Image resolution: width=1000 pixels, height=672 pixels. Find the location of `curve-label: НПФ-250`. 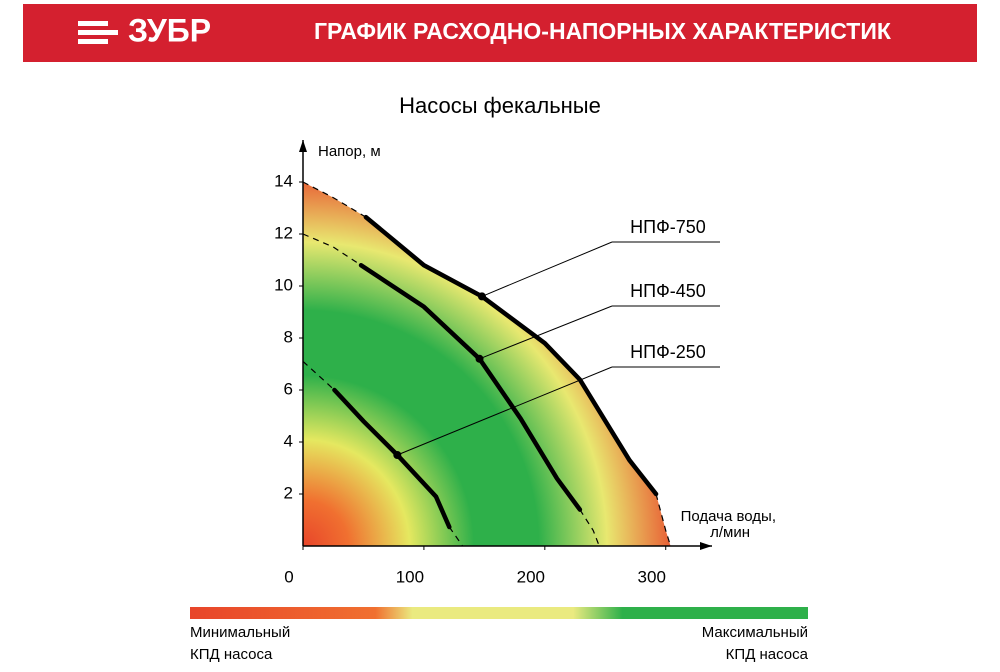

curve-label: НПФ-250 is located at coordinates (668, 352).